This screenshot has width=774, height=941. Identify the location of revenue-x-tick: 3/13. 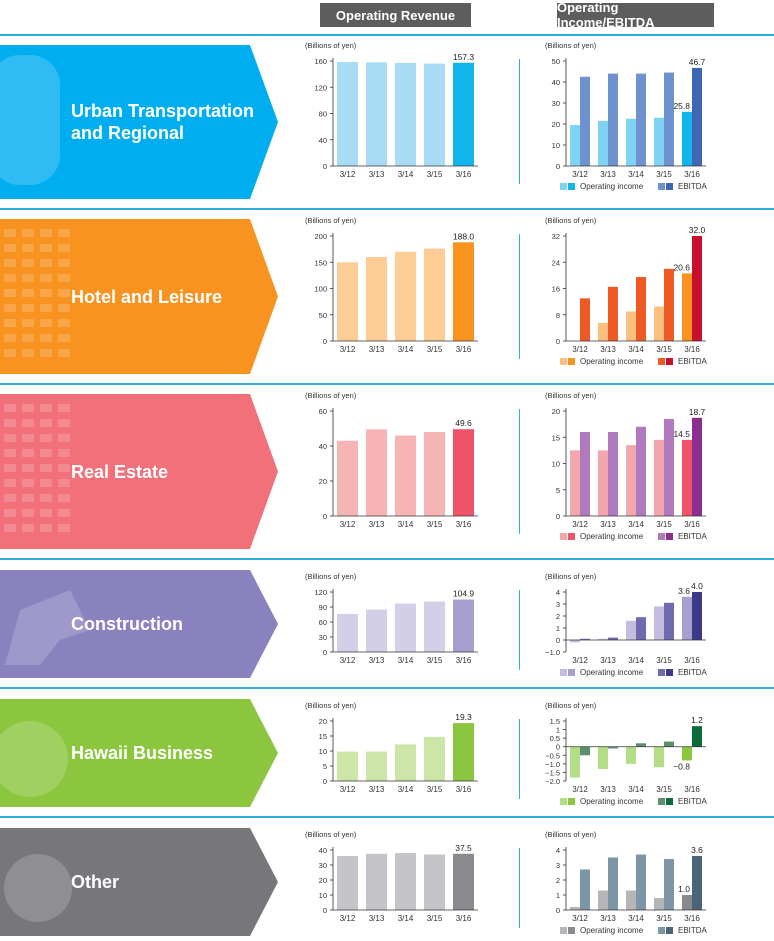
(377, 349).